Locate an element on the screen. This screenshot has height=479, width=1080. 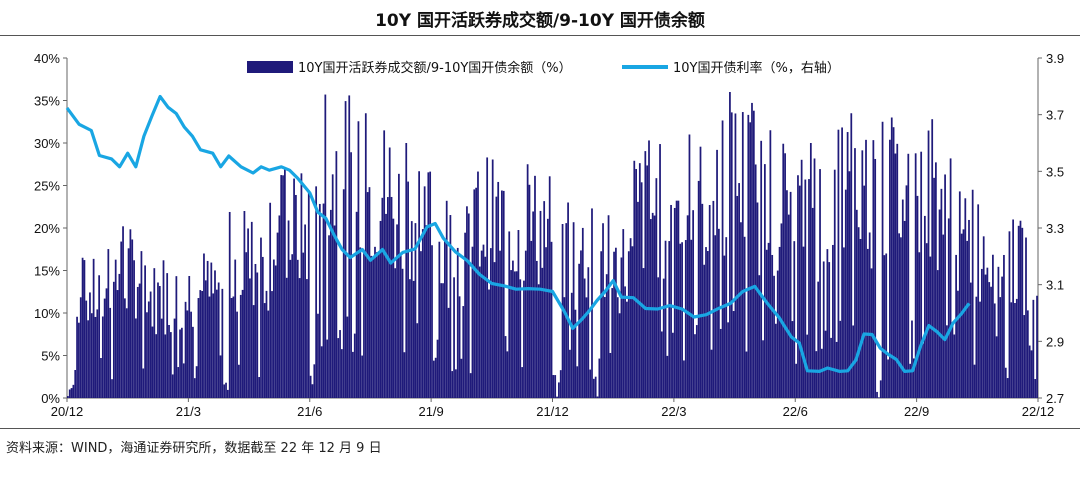
x-tick-label: 21/9 is located at coordinates (430, 411).